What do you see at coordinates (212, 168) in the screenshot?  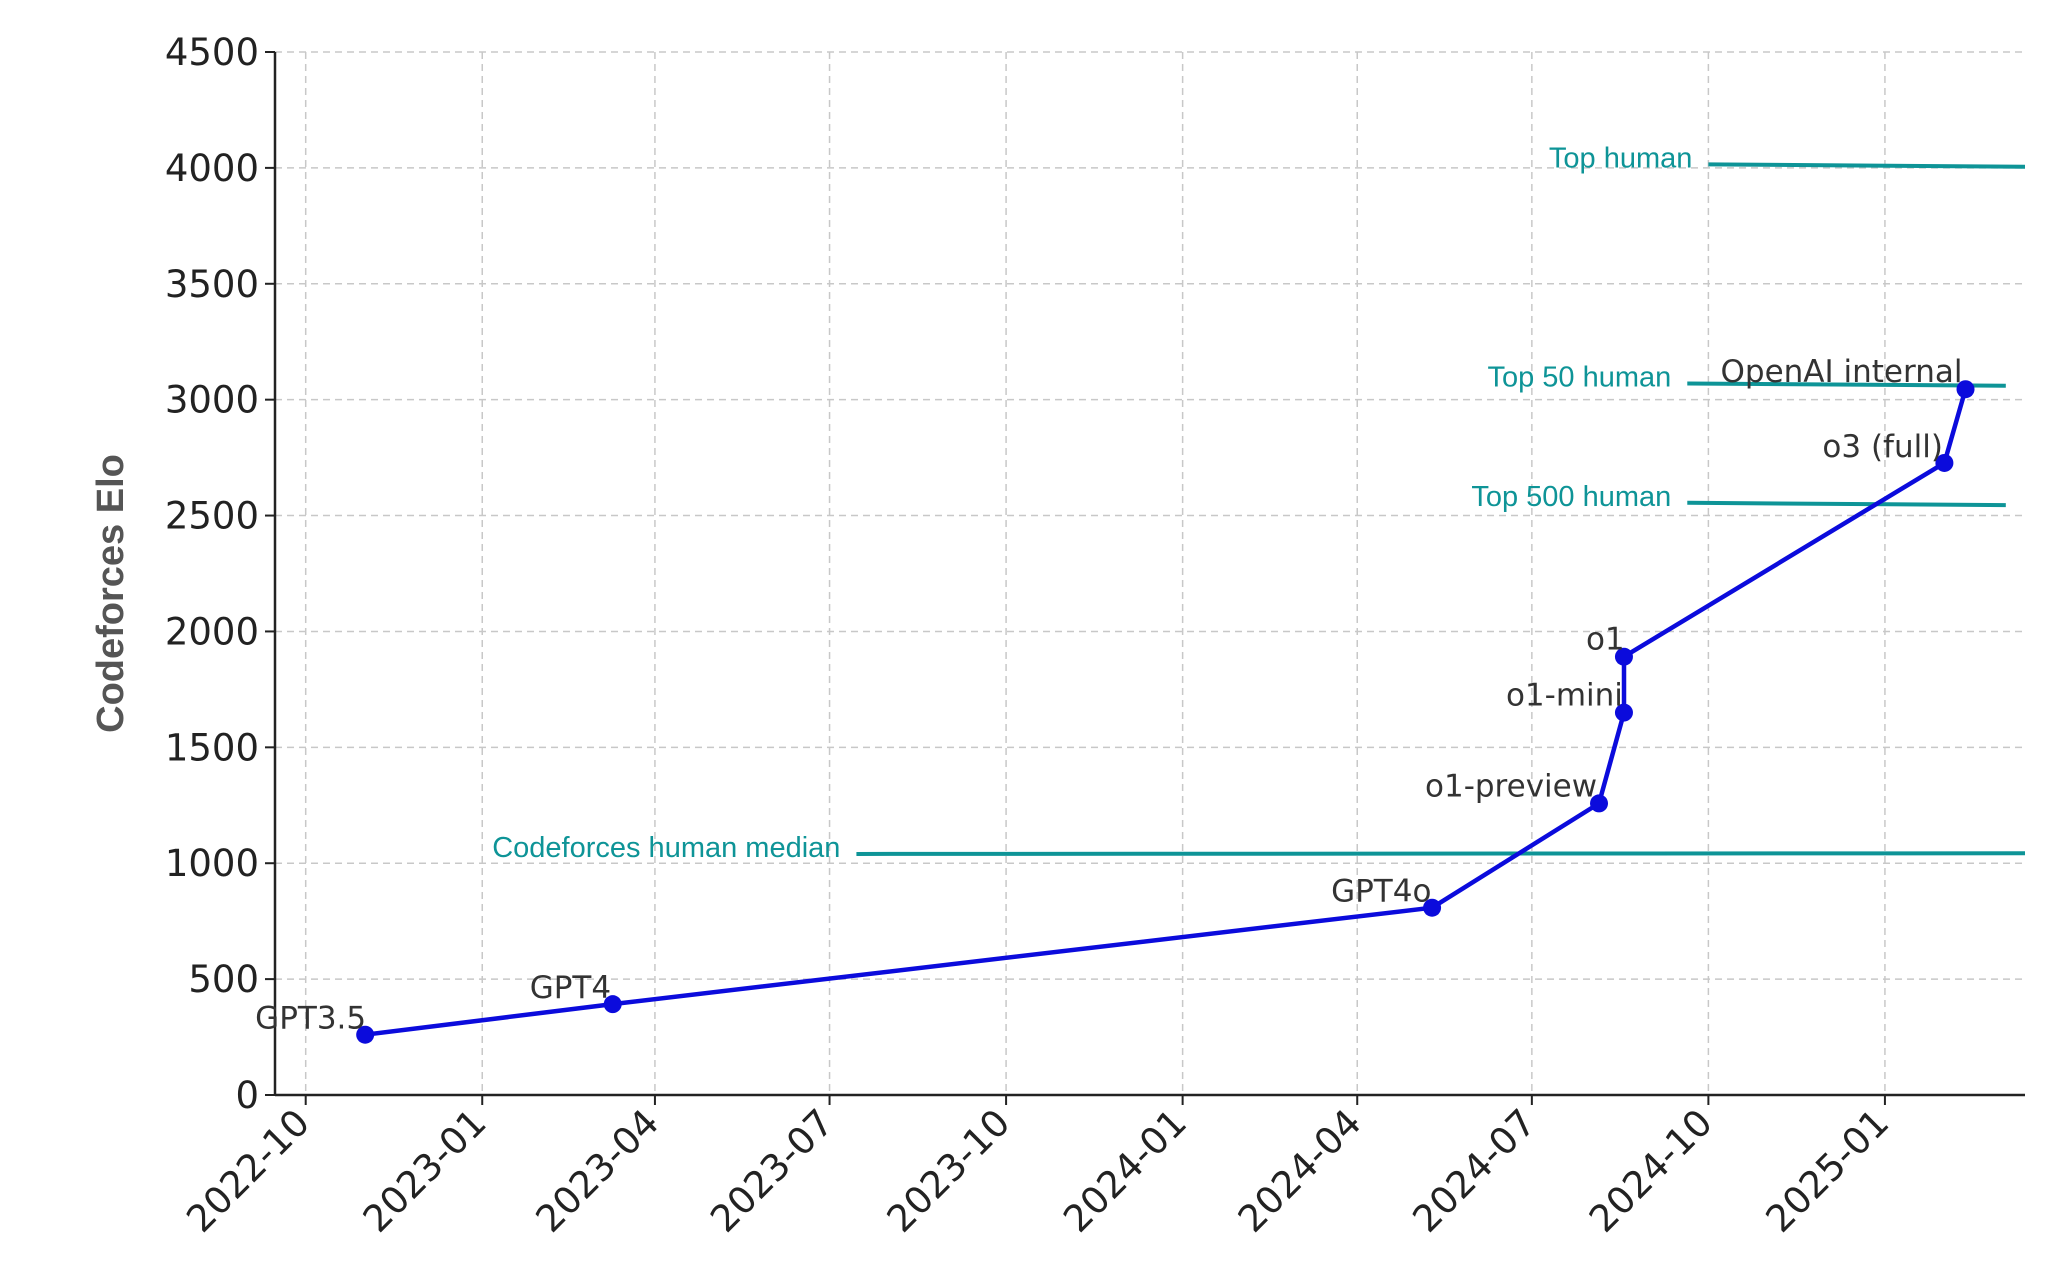 I see `y-tick-label: 4000` at bounding box center [212, 168].